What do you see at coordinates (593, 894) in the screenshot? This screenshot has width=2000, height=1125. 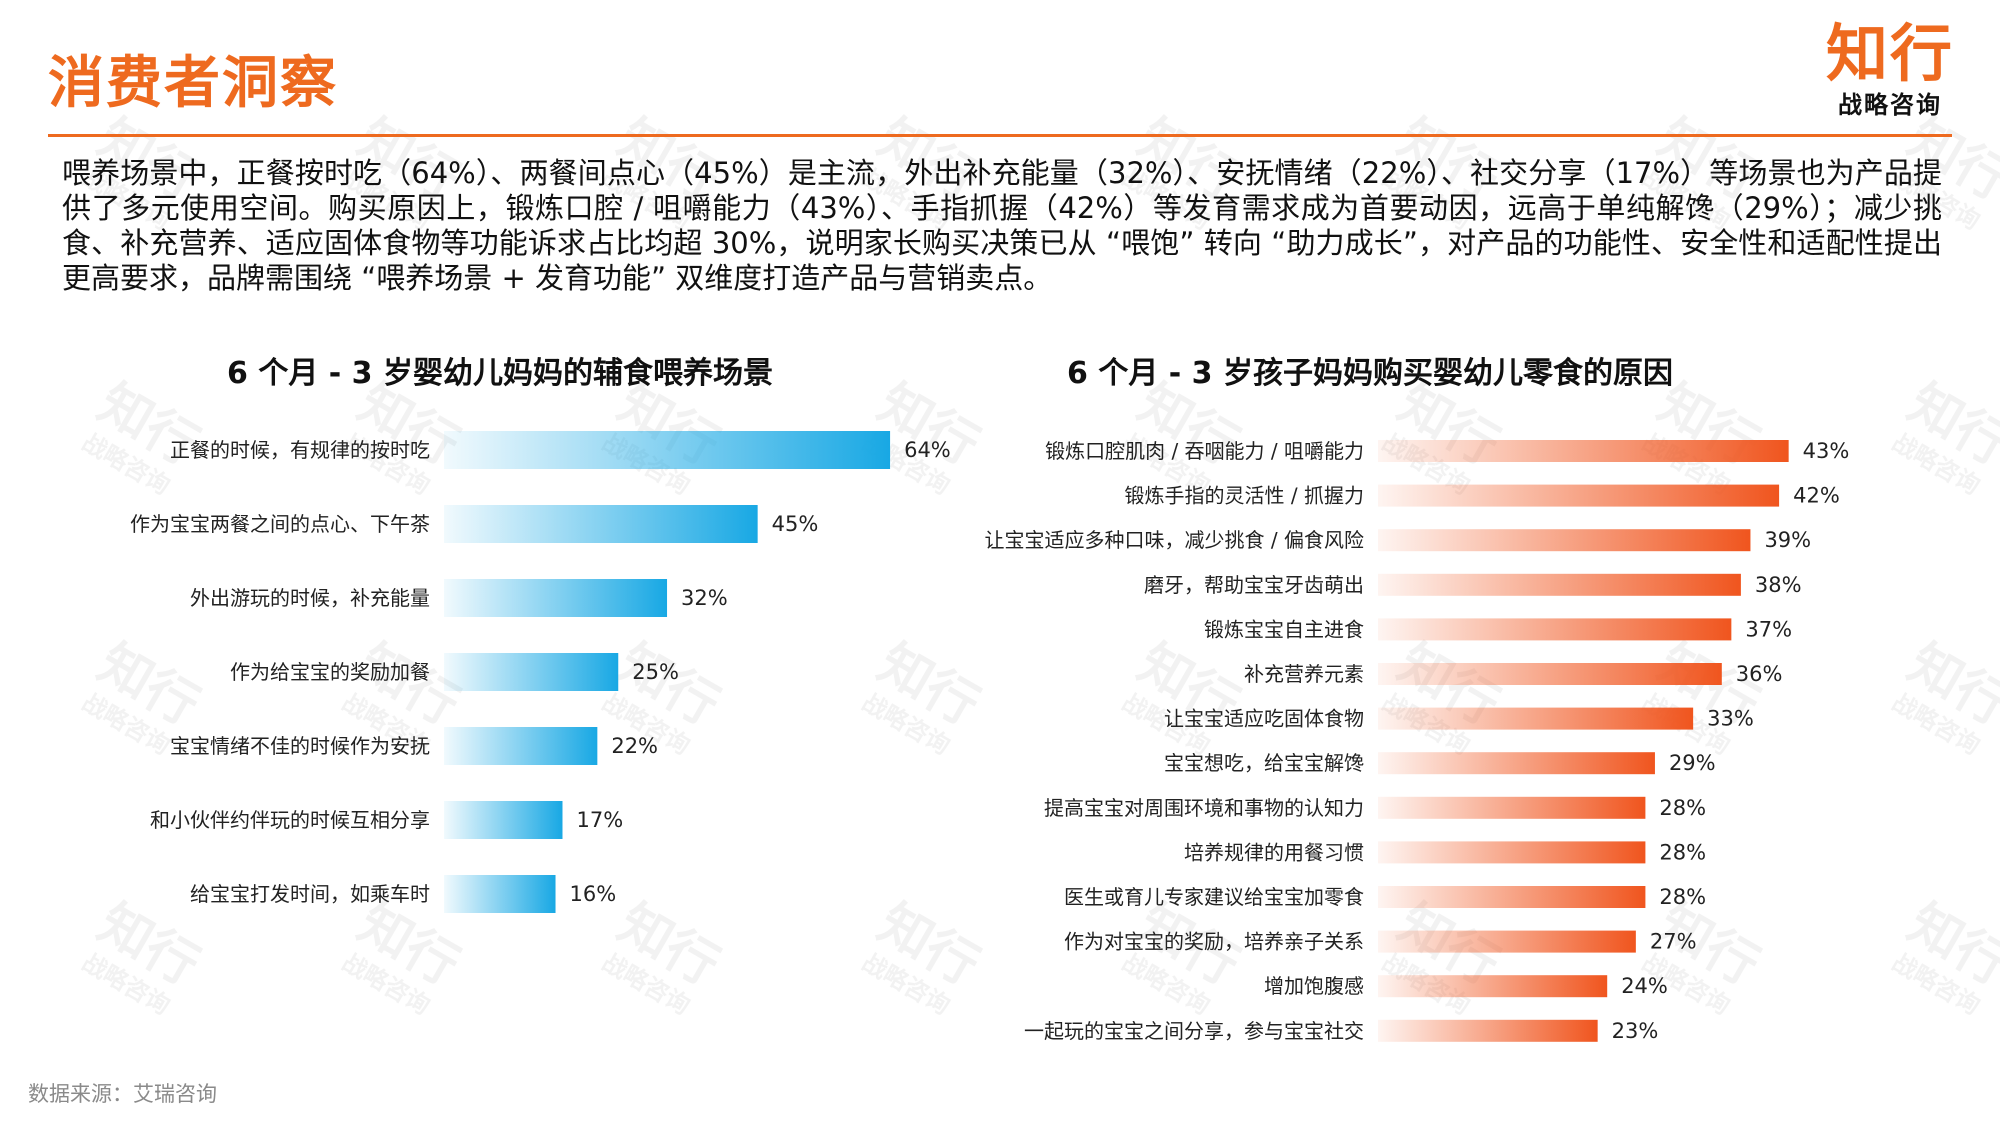 I see `data-label: 16%` at bounding box center [593, 894].